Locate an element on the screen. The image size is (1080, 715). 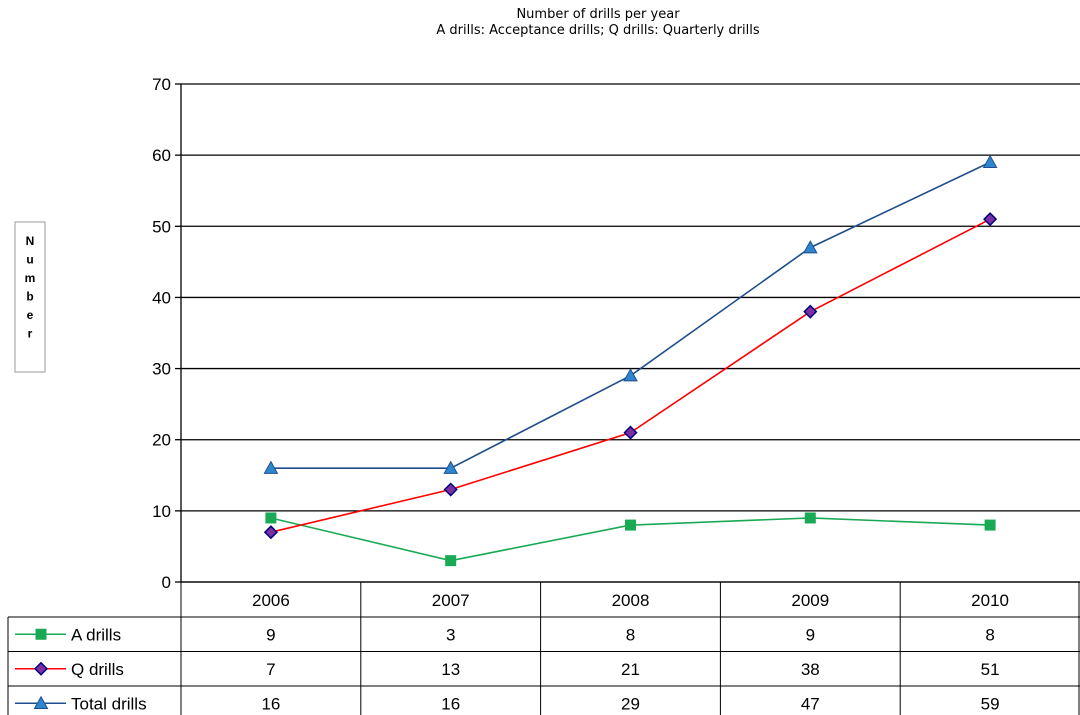
x-tick-label: 2009 is located at coordinates (810, 600).